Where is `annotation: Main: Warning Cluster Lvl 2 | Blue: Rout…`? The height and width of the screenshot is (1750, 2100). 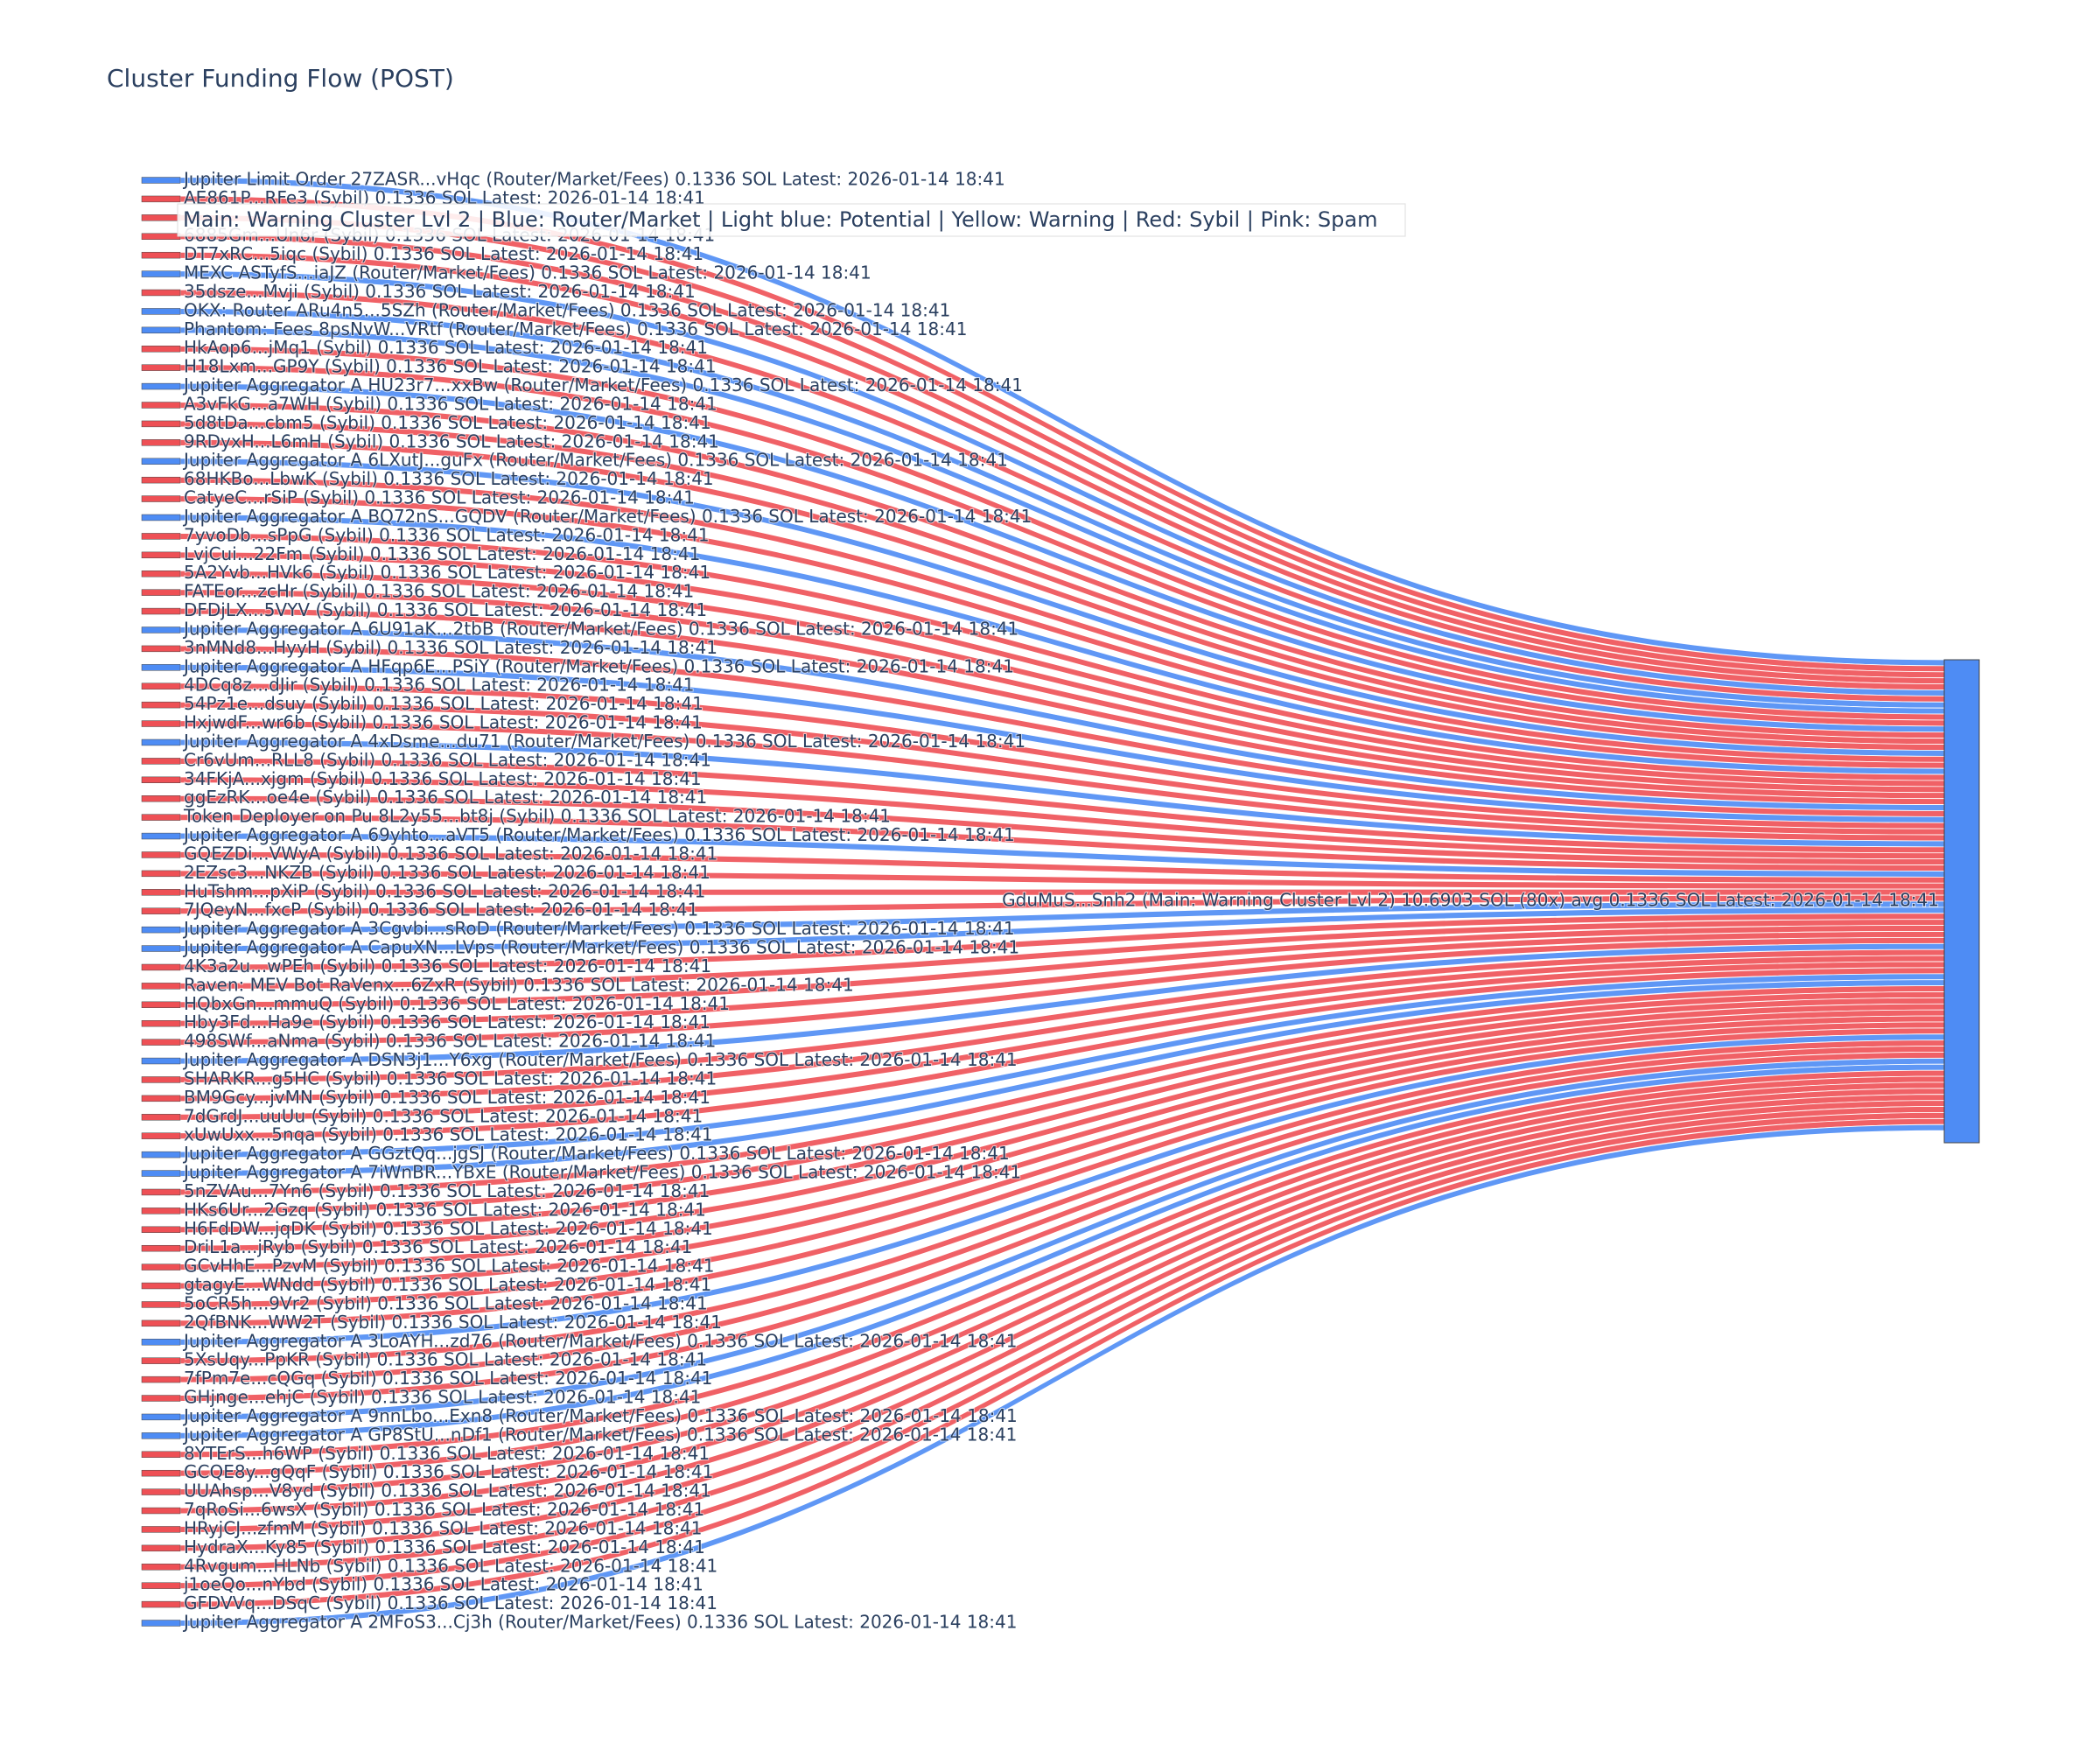 annotation: Main: Warning Cluster Lvl 2 | Blue: Rout… is located at coordinates (780, 219).